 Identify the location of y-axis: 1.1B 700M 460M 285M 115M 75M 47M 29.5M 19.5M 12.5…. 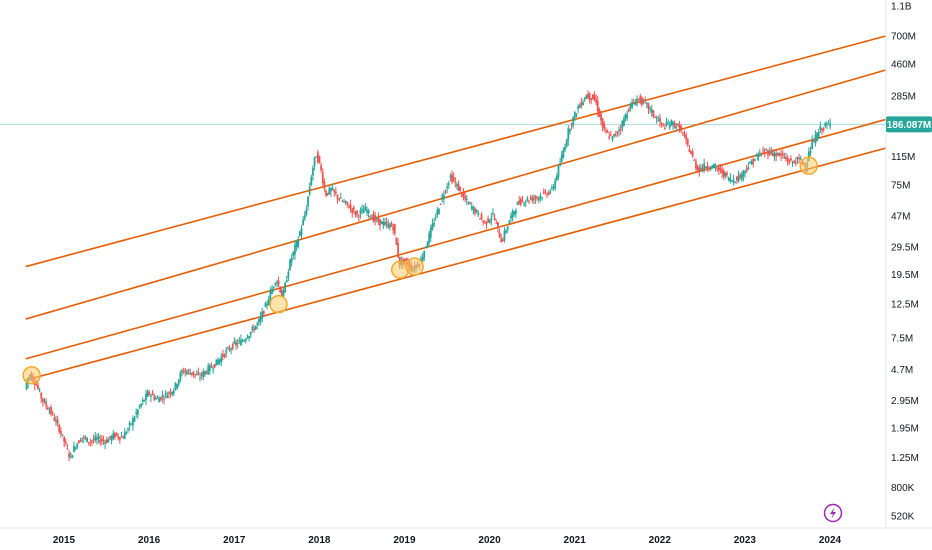
(905, 262).